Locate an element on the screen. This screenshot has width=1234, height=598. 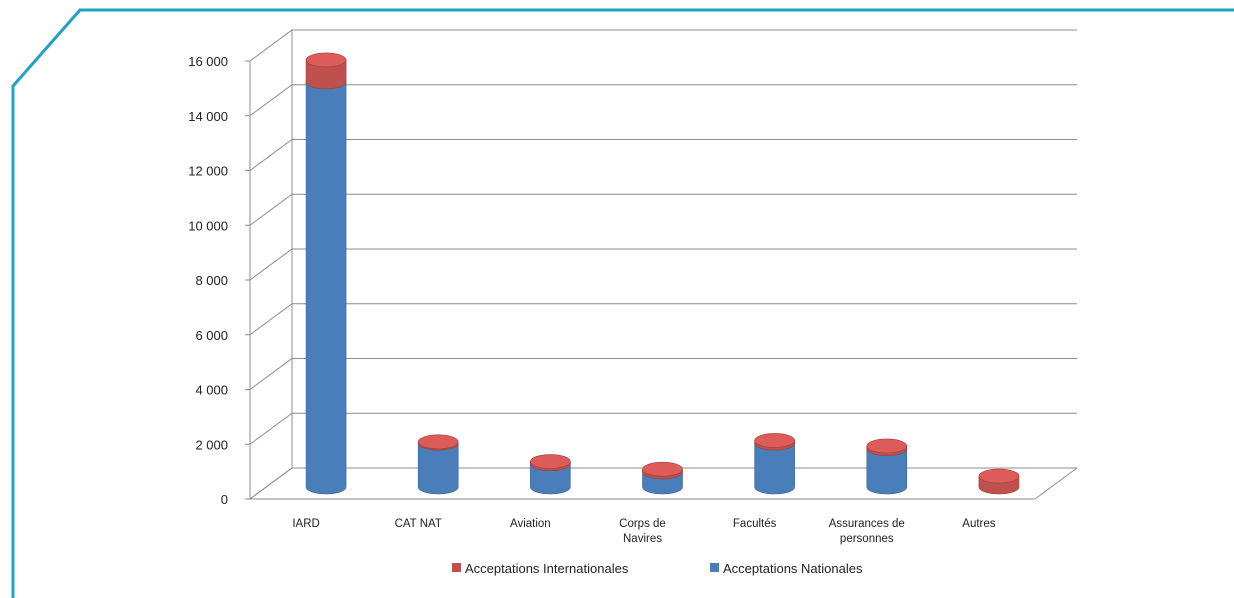
x-category-label: IARD is located at coordinates (305, 524).